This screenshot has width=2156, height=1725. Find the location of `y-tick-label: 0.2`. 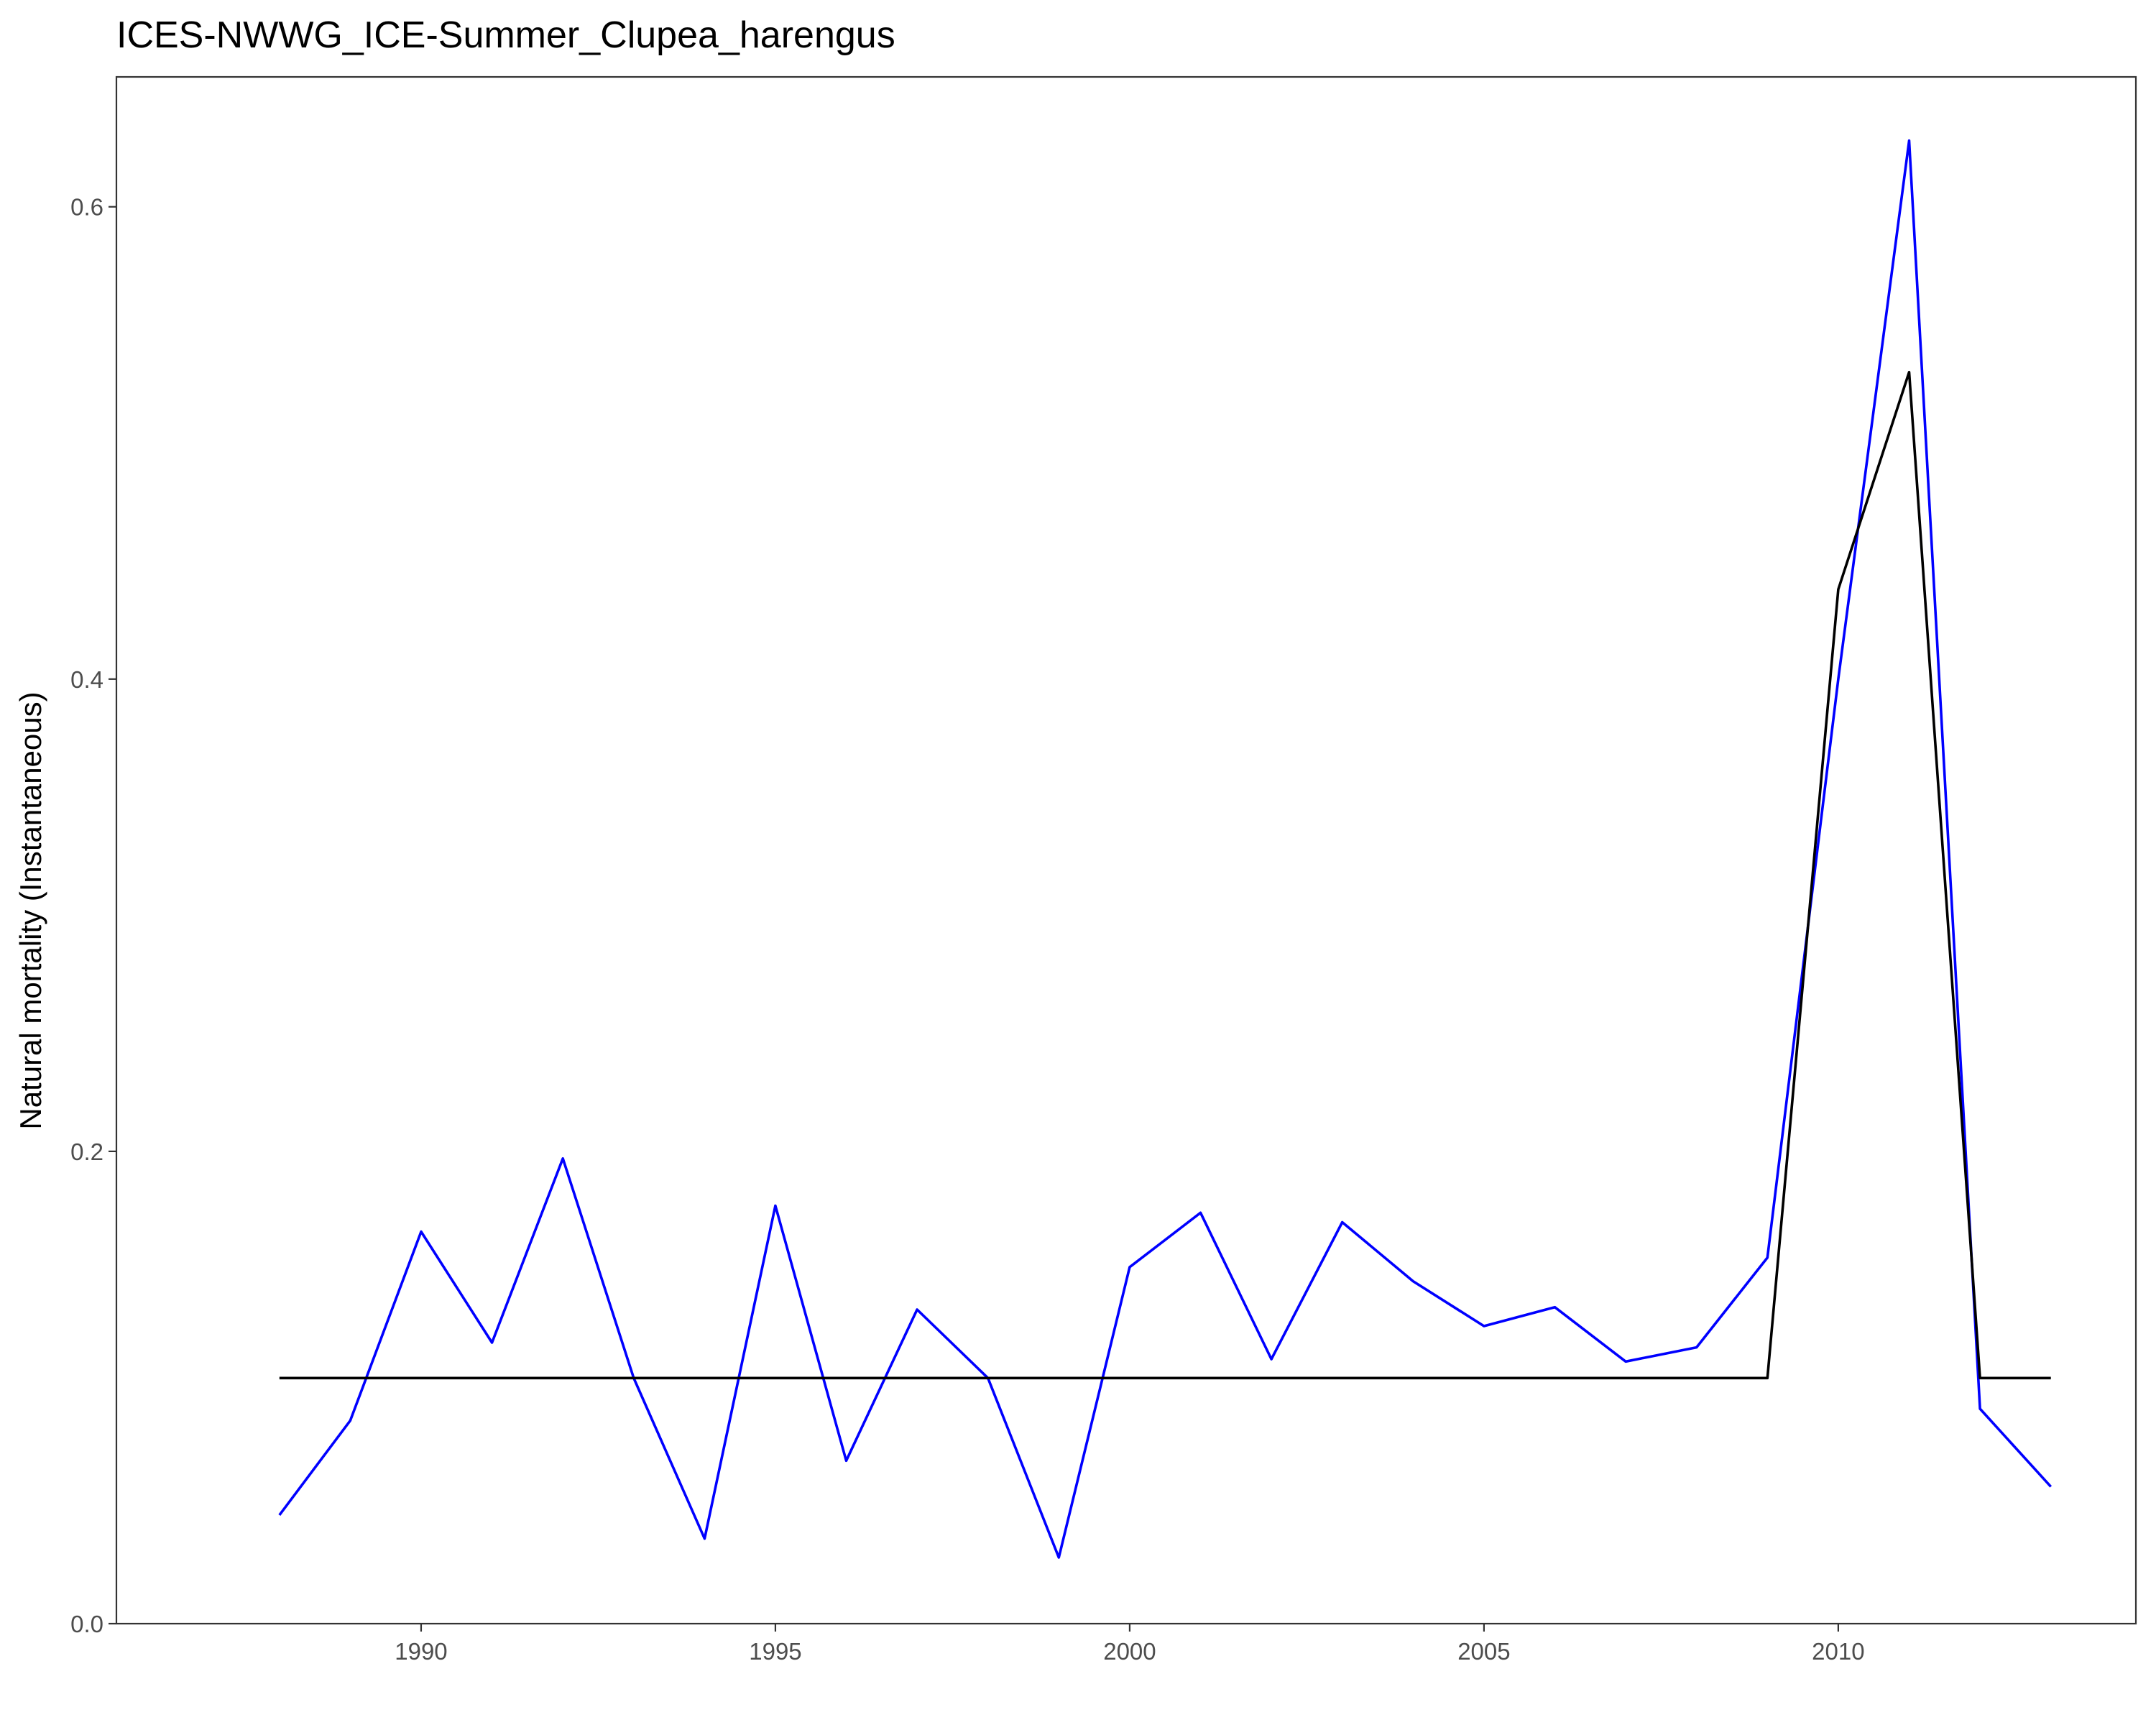

y-tick-label: 0.2 is located at coordinates (86, 1151).